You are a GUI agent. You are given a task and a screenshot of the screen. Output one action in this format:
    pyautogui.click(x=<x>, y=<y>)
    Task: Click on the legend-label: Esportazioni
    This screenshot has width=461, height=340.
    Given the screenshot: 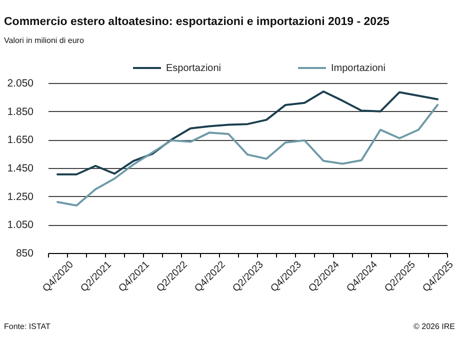 What is the action you would take?
    pyautogui.click(x=194, y=68)
    